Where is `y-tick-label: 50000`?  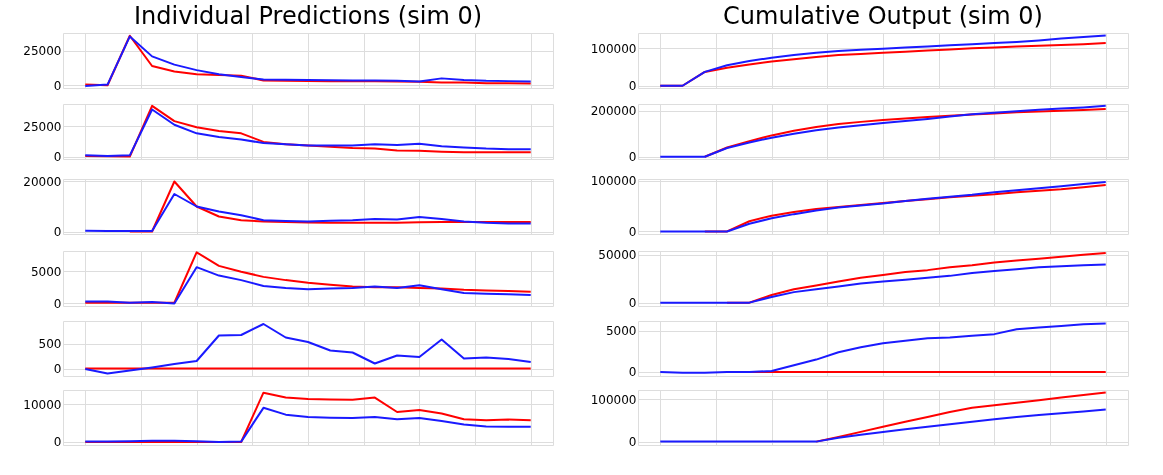 y-tick-label: 50000 is located at coordinates (617, 255).